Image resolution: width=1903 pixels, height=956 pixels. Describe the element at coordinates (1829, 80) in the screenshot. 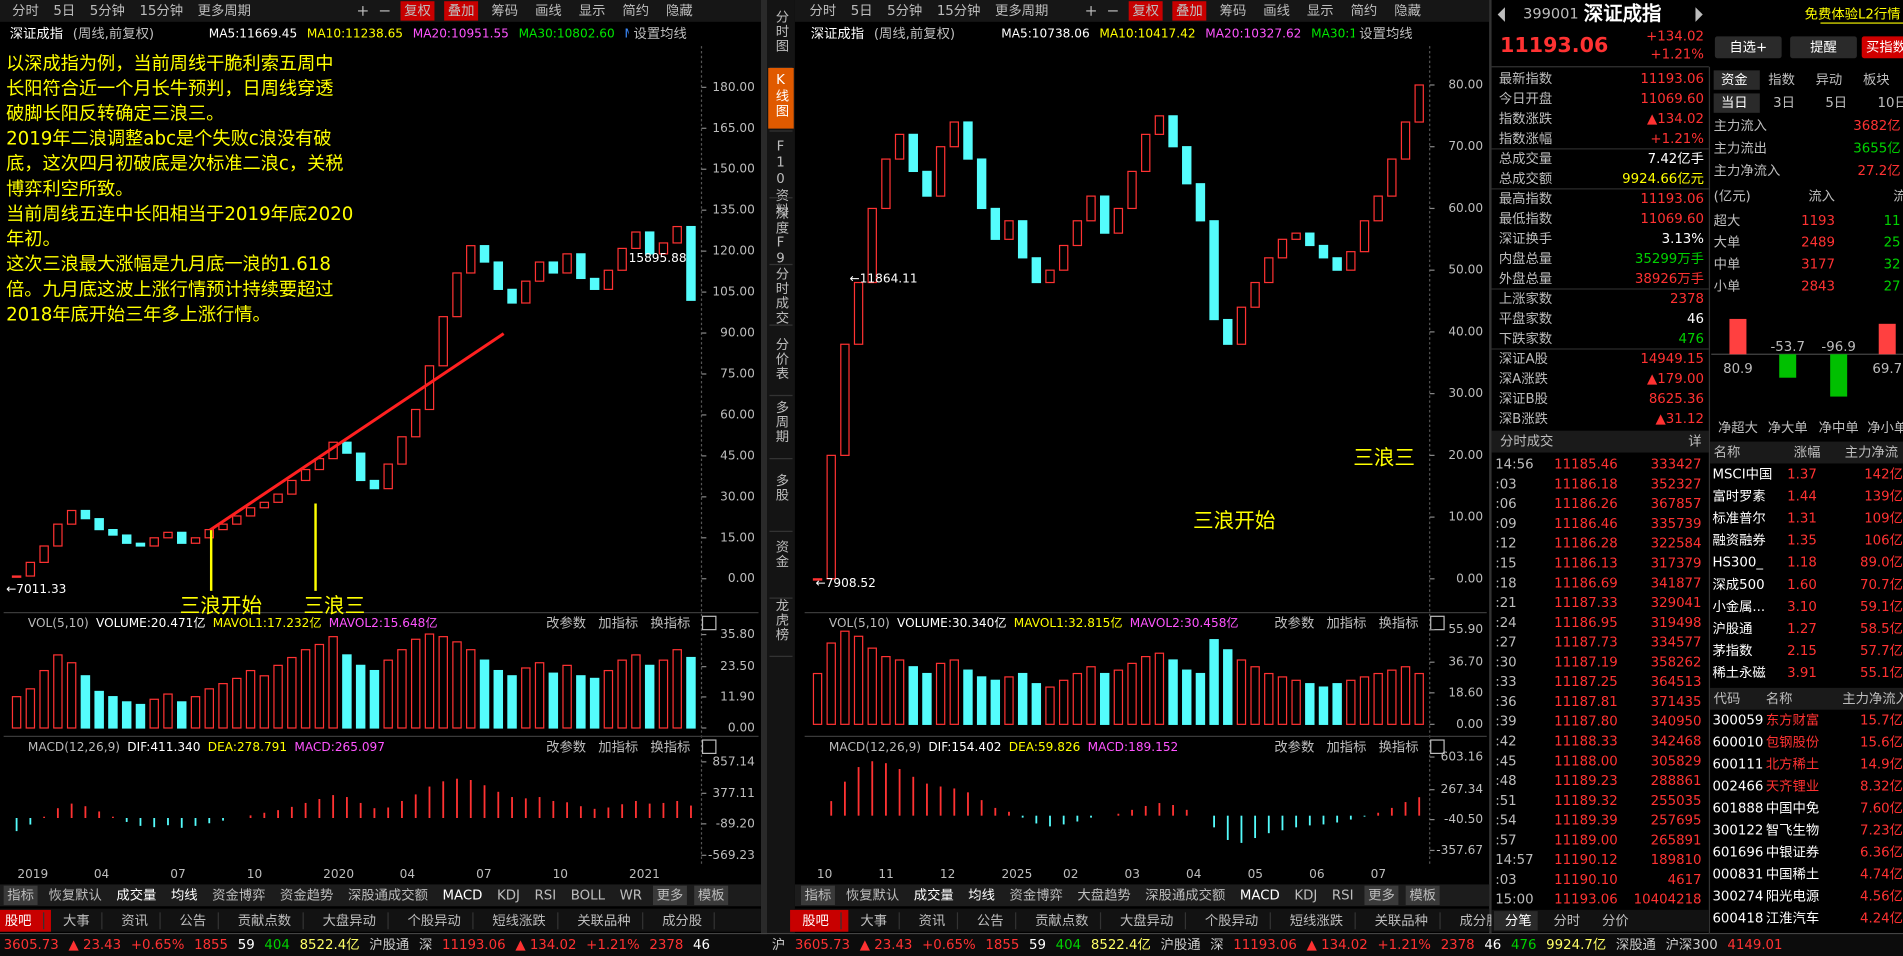

I see `label: 异动` at that location.